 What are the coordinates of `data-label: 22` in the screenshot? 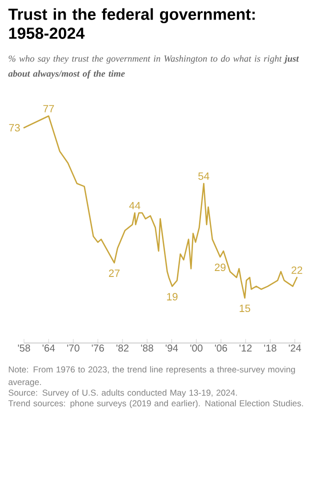 It's located at (297, 270).